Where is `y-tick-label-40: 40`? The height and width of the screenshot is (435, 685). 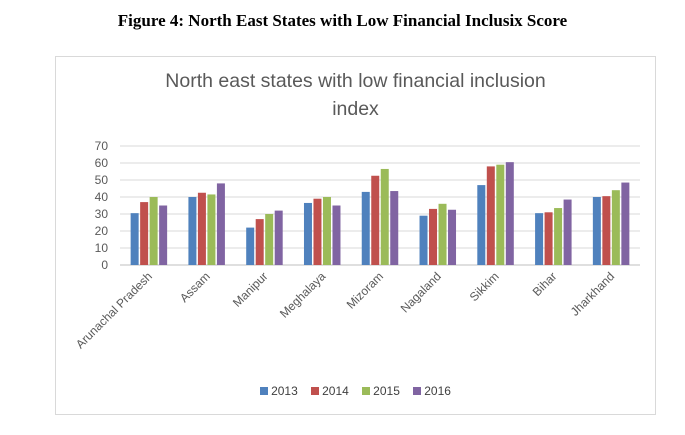 y-tick-label-40: 40 is located at coordinates (102, 197).